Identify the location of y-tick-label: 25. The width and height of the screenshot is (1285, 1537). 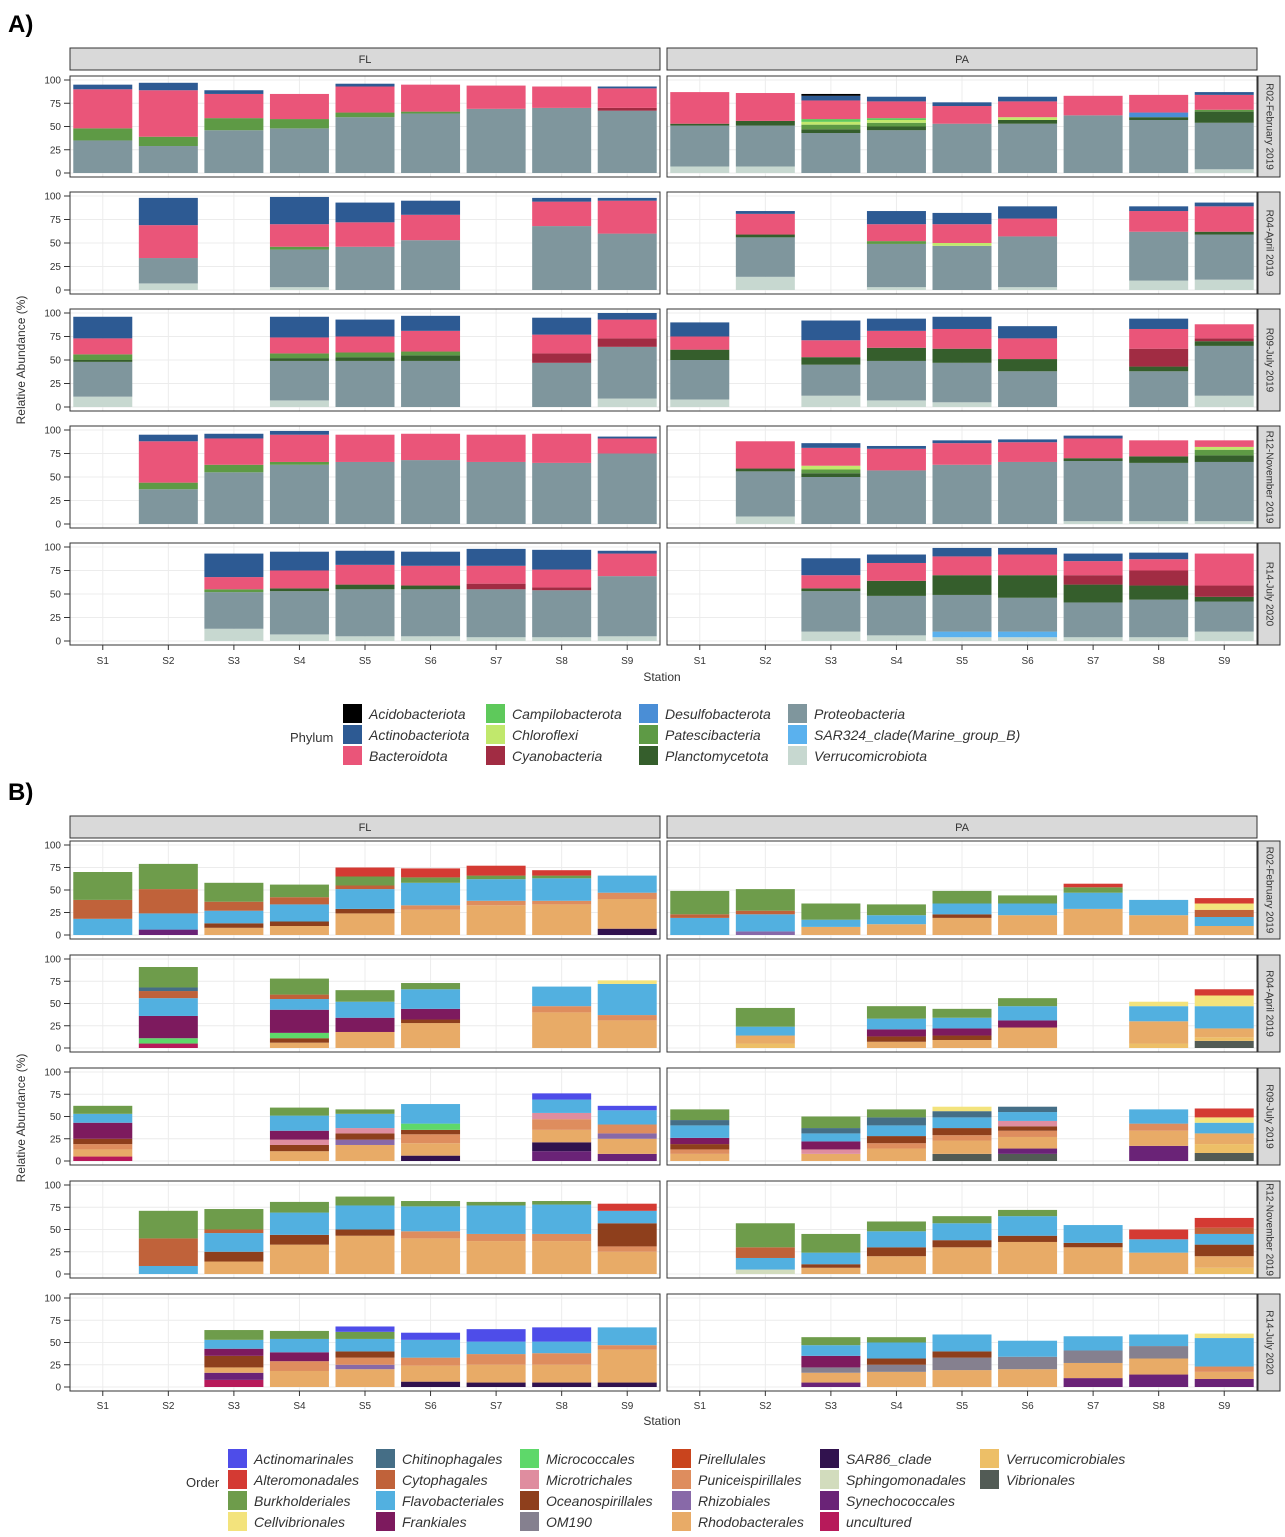
(56, 1365).